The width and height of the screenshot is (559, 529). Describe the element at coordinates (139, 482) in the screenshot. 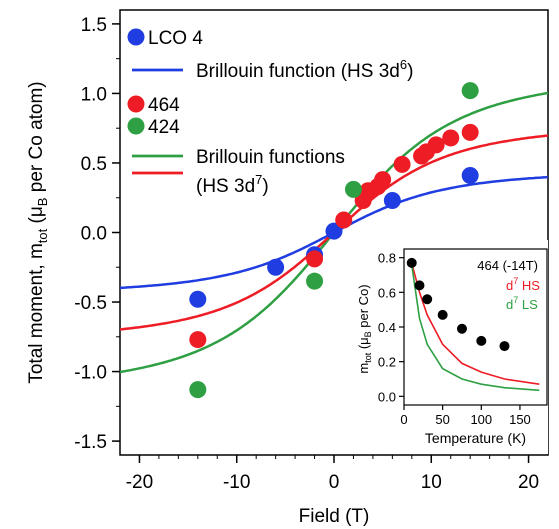

I see `x-tick-label: -20` at that location.